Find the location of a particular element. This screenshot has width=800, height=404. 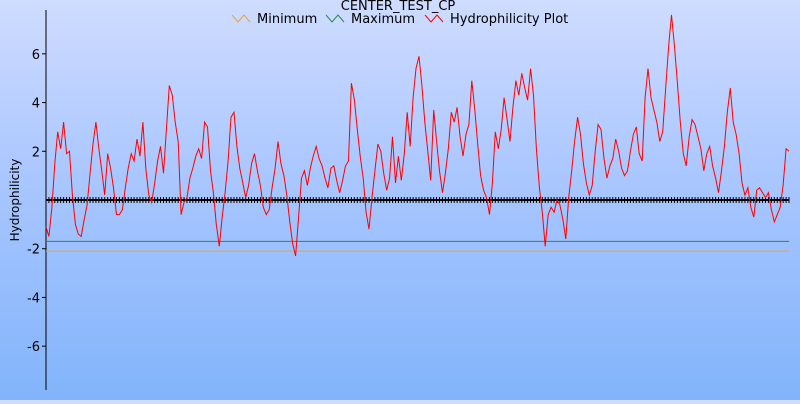

reference-lines is located at coordinates (417, 224).